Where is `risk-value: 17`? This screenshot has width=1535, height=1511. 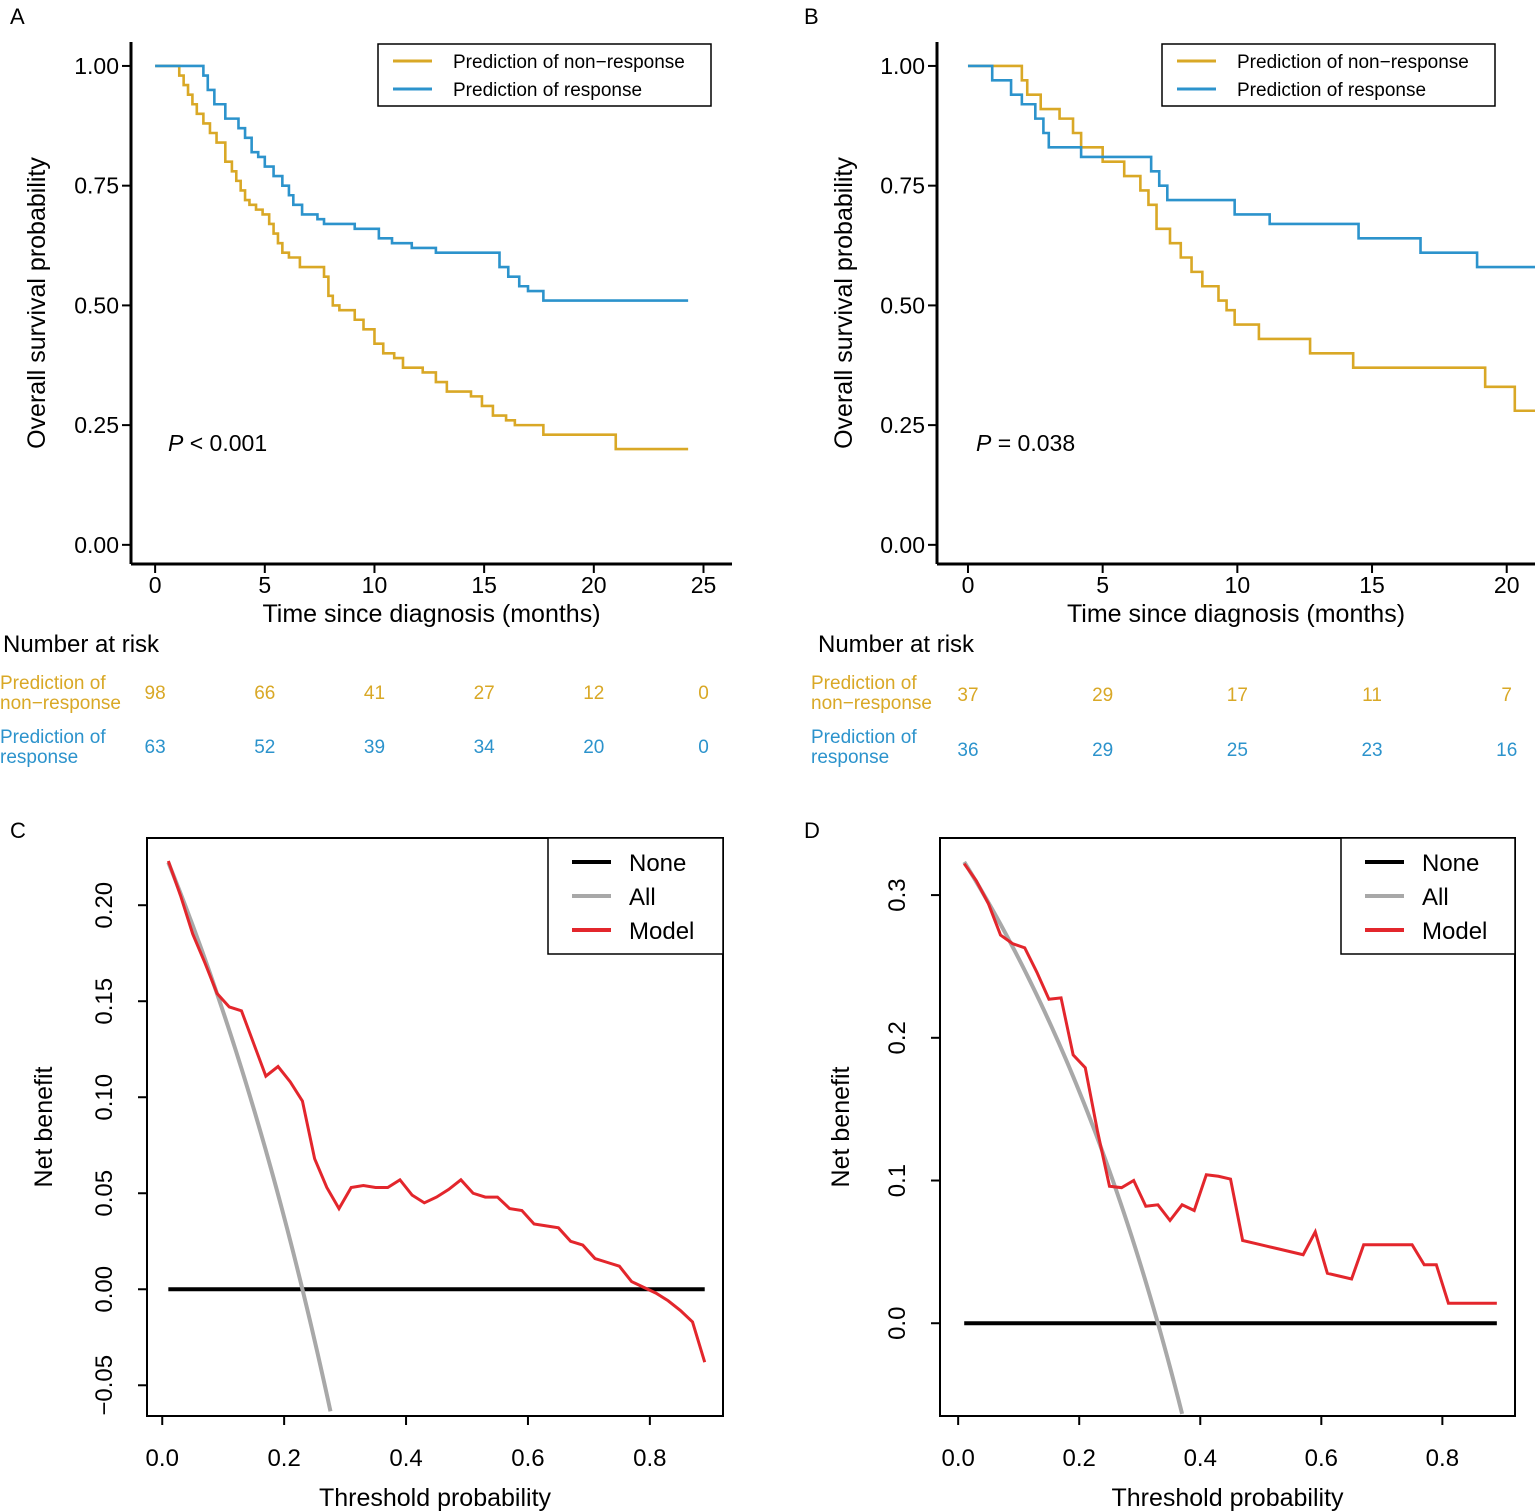
risk-value: 17 is located at coordinates (1237, 695).